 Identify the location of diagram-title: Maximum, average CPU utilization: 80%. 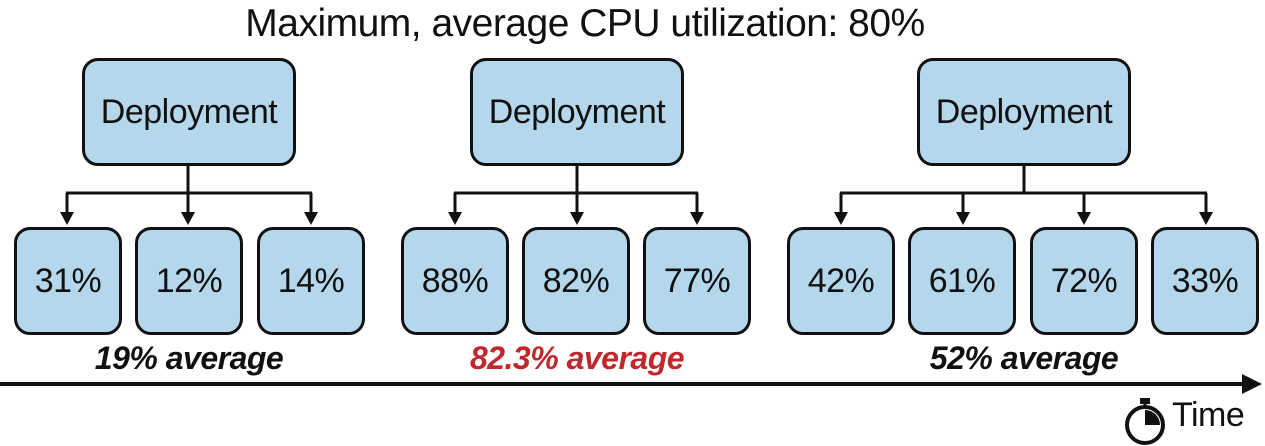
(585, 23).